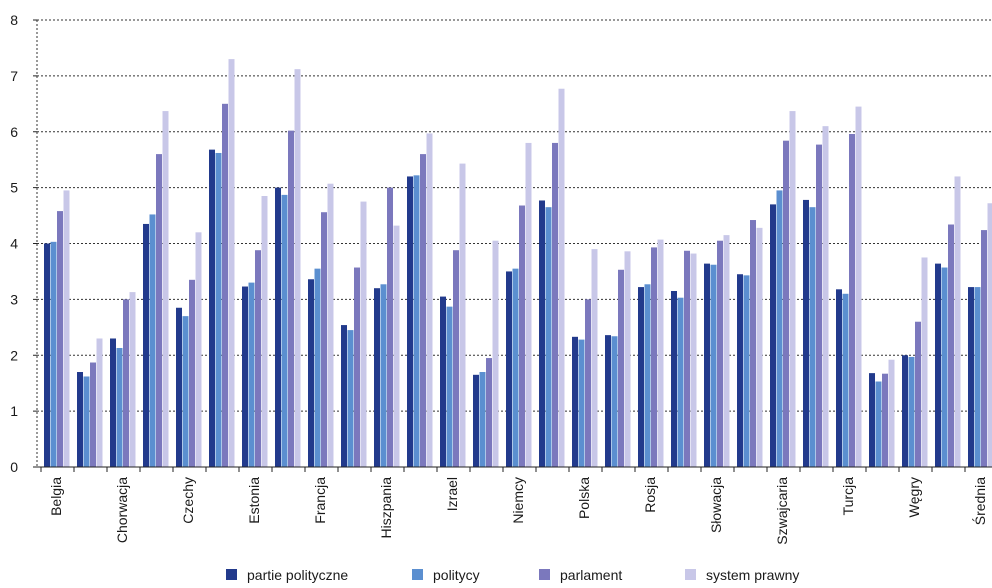  What do you see at coordinates (14, 411) in the screenshot?
I see `y-tick-label: 1` at bounding box center [14, 411].